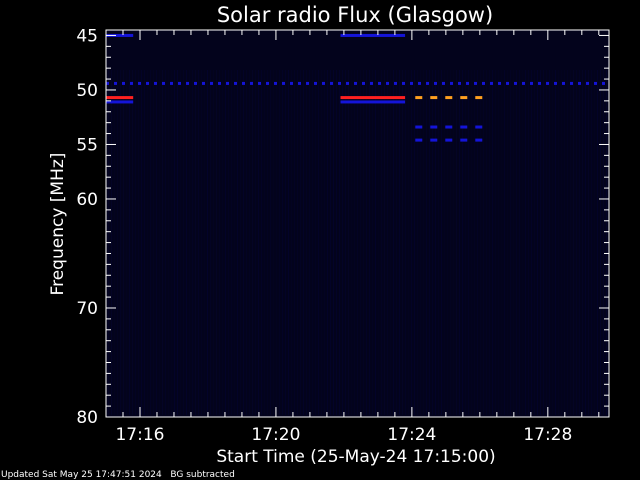 The image size is (640, 480). What do you see at coordinates (81, 475) in the screenshot?
I see `footer-updated: Updated Sat May 25 17:47:51 2024` at bounding box center [81, 475].